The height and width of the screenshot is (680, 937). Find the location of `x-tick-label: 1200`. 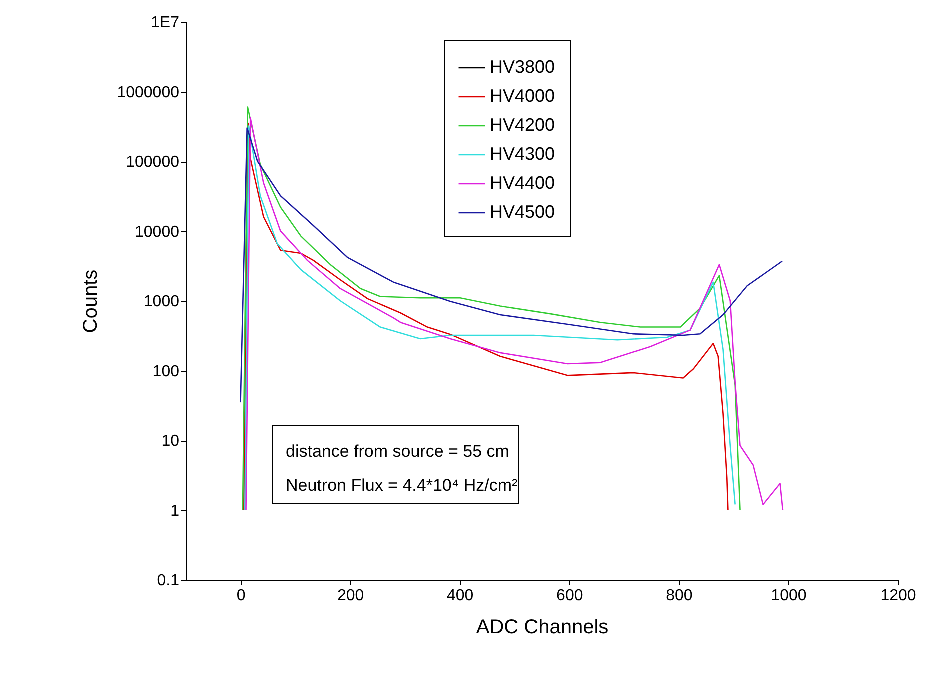

x-tick-label: 1200 is located at coordinates (898, 596).